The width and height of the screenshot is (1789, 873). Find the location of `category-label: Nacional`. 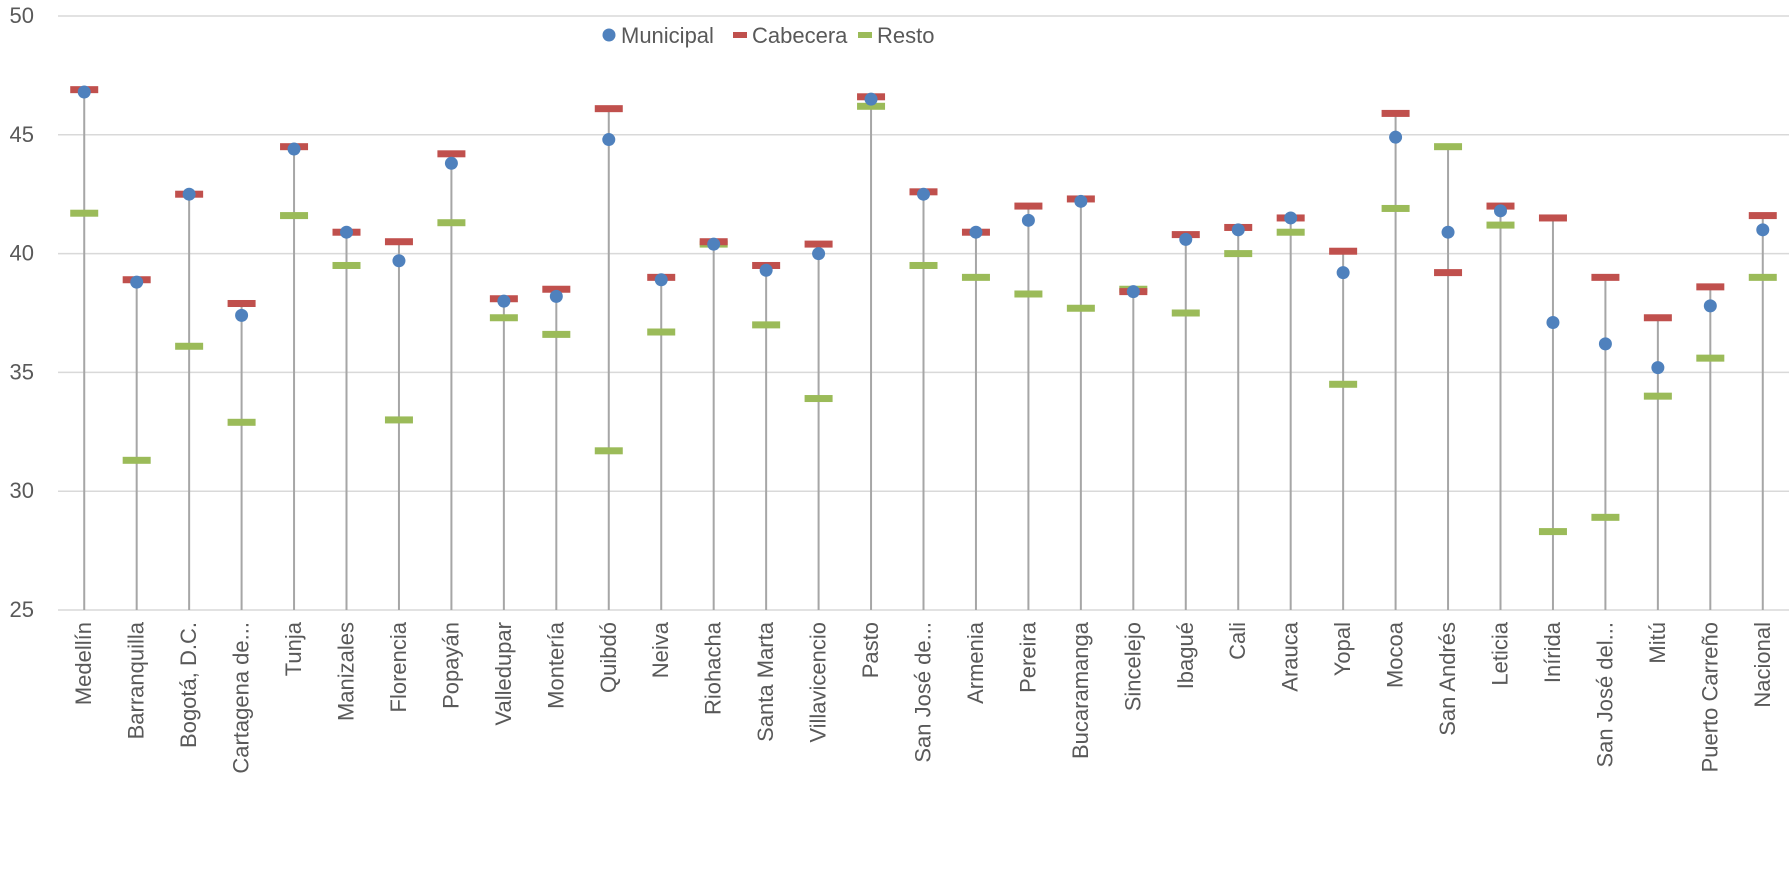

category-label: Nacional is located at coordinates (1762, 665).